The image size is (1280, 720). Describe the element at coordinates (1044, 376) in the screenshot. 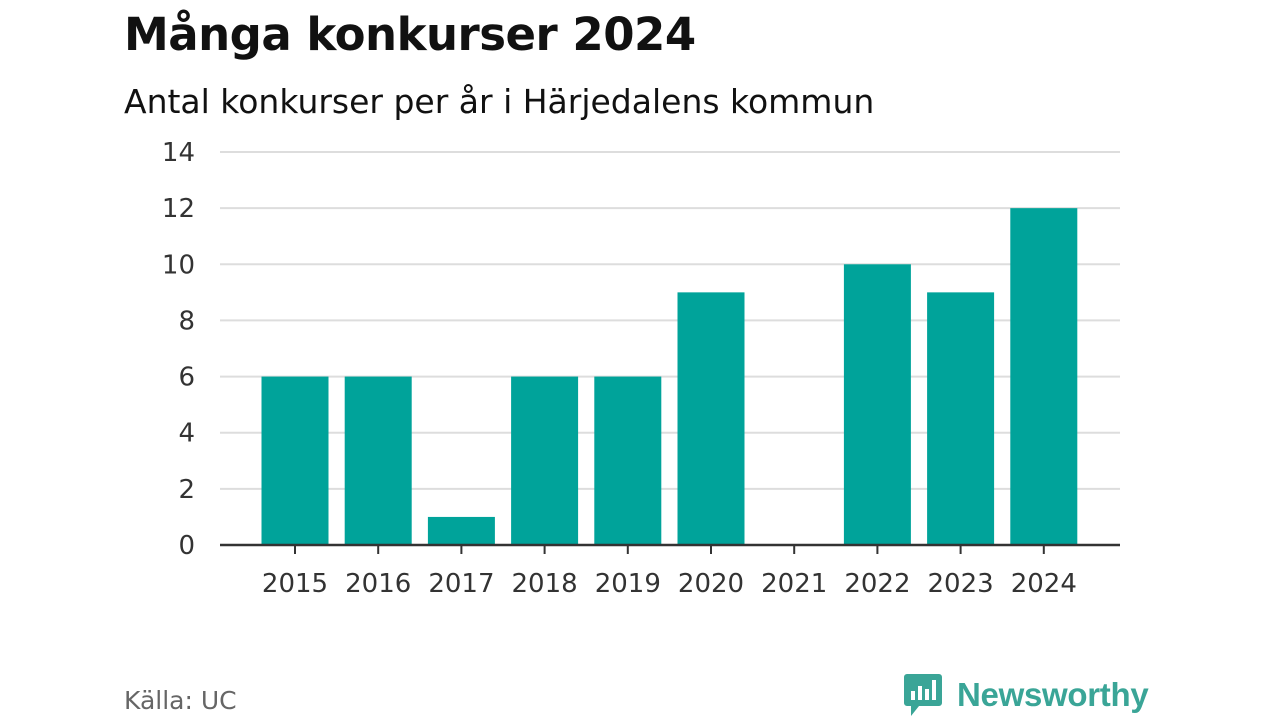

I see `bar-2024` at that location.